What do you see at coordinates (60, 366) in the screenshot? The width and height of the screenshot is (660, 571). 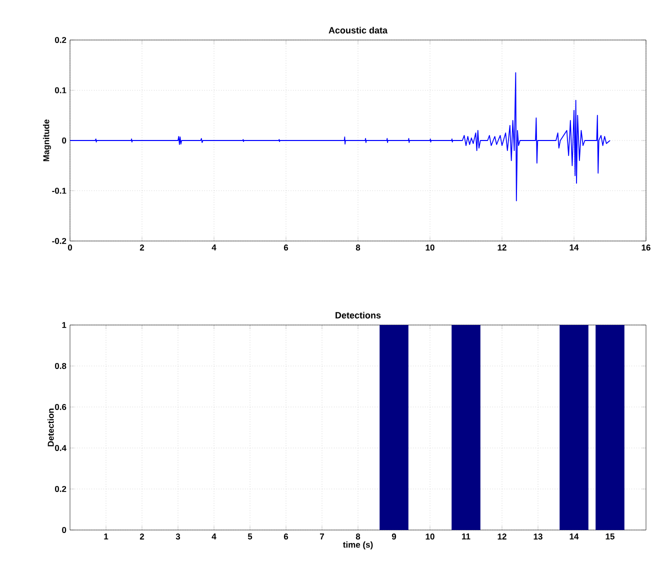 I see `y-tick-label: 0.8` at bounding box center [60, 366].